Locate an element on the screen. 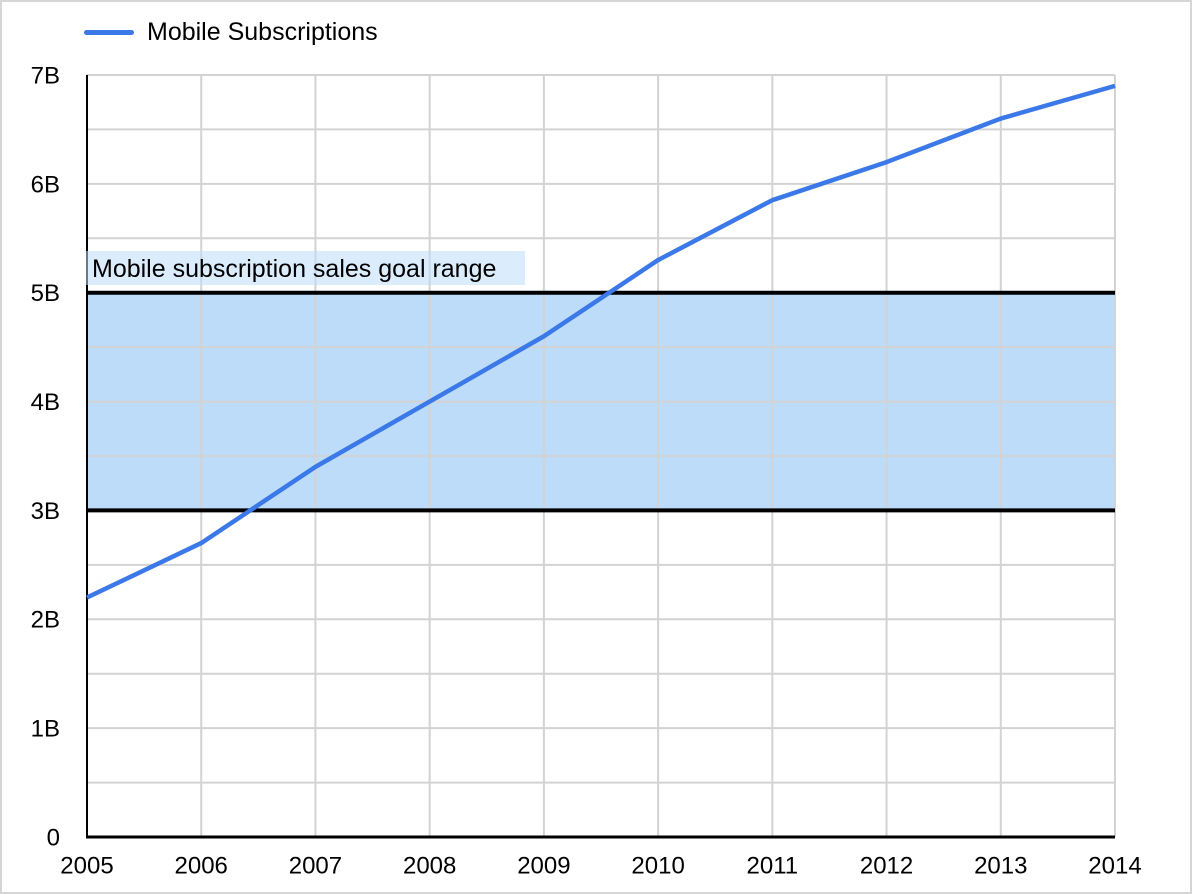 The width and height of the screenshot is (1192, 894). x-tick-label: 2006 is located at coordinates (201, 865).